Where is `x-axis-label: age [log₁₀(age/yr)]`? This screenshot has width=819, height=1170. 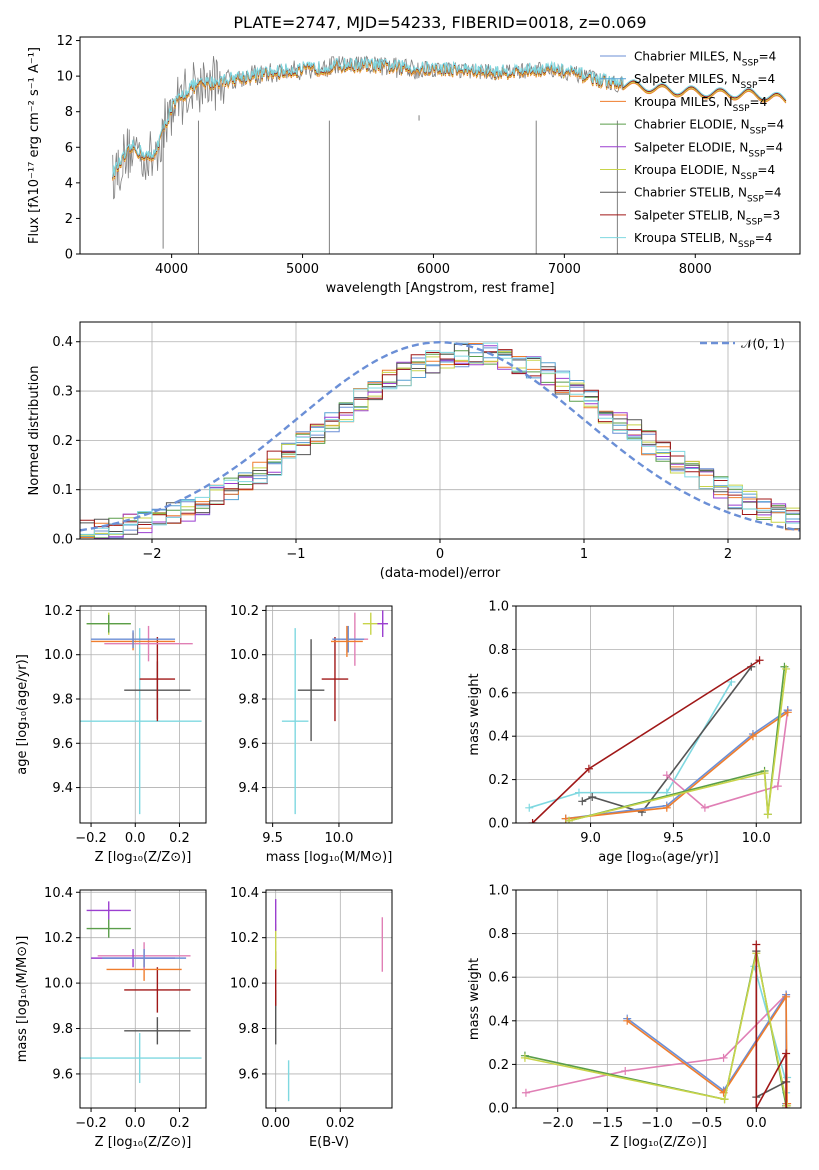 x-axis-label: age [log₁₀(age/yr)] is located at coordinates (658, 857).